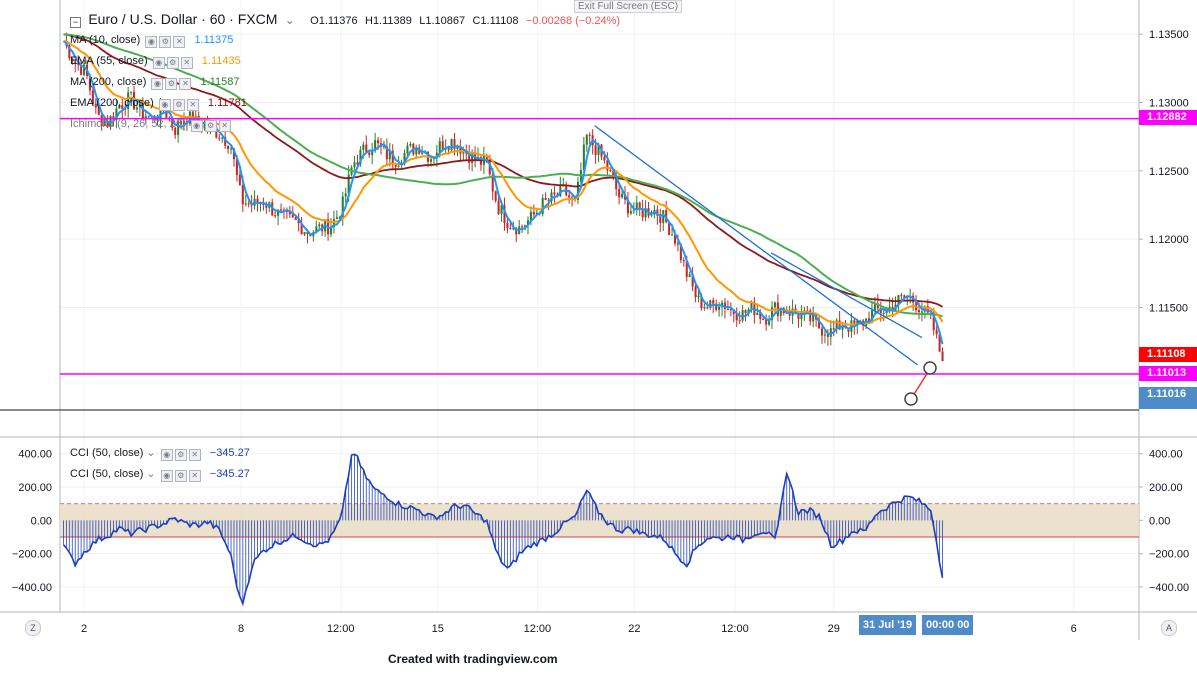 This screenshot has height=678, width=1197. I want to click on legend-cci-2: CCI (50, close) ⌄ ◉ ⚙ ✕ −345.27, so click(160, 474).